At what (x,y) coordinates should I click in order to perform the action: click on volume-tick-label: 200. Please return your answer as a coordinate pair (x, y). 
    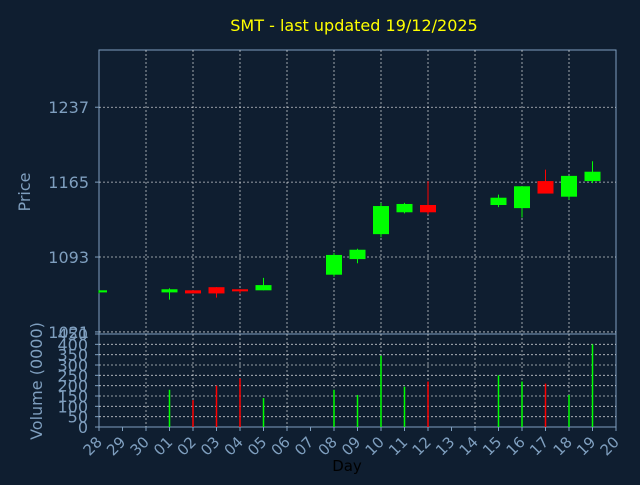
    Looking at the image, I should click on (72, 386).